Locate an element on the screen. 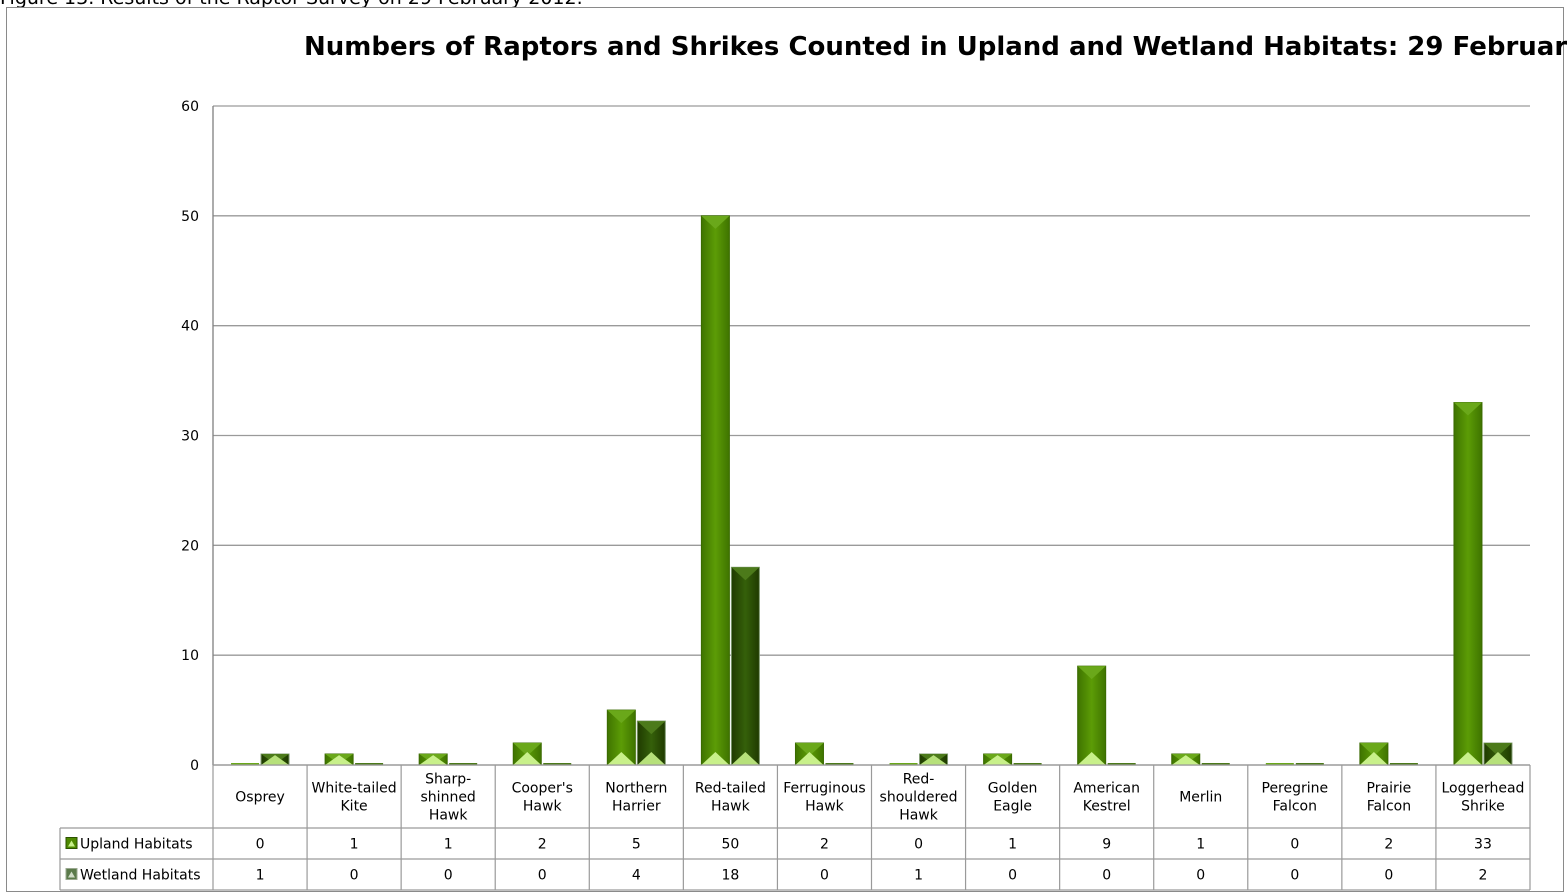  category-label: Kestrel is located at coordinates (1107, 807).